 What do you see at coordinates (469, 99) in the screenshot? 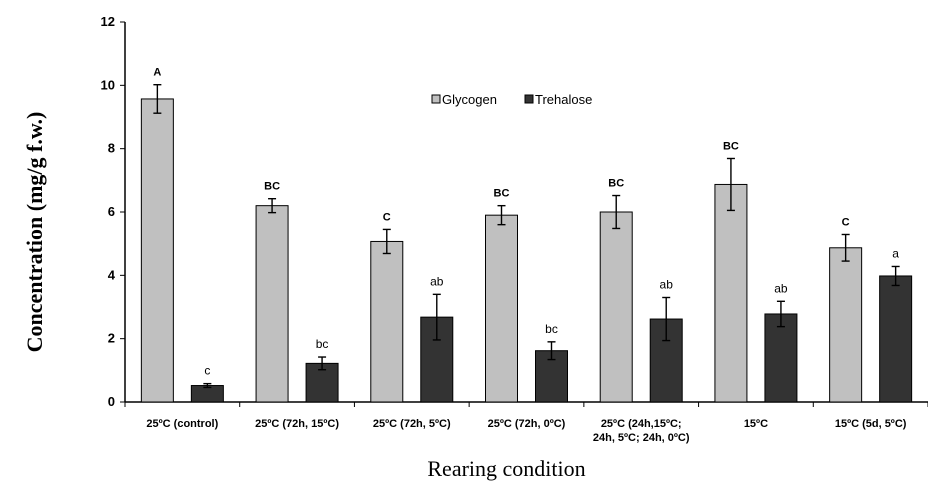
I see `legend-label-glycogen: Glycogen` at bounding box center [469, 99].